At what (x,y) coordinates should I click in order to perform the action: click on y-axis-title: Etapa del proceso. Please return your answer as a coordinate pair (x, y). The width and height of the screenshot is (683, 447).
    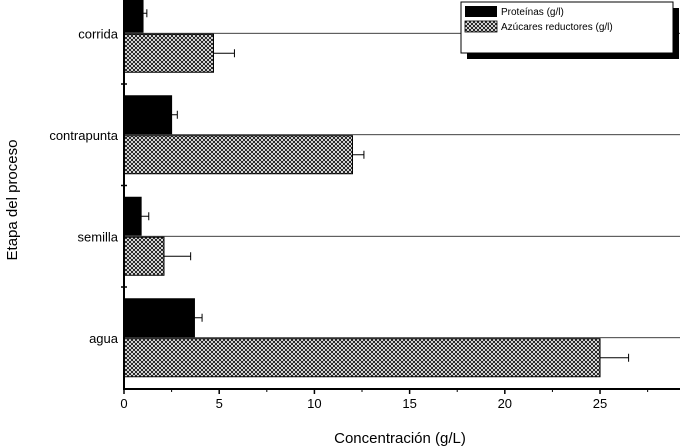
    Looking at the image, I should click on (12, 200).